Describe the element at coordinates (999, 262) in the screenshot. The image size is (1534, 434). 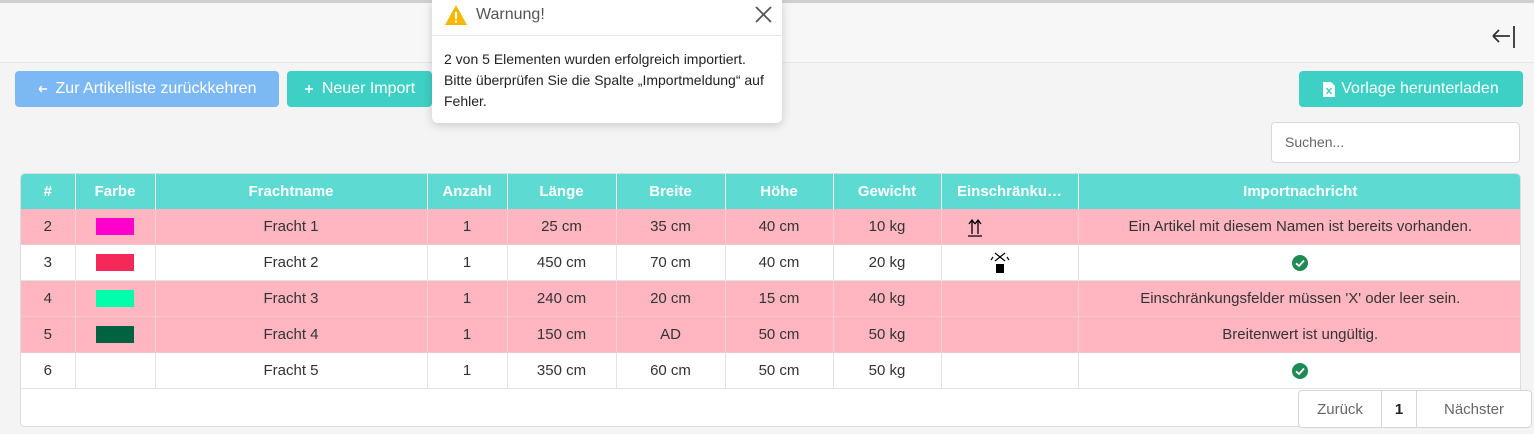
I see `do-not-stack-icon` at that location.